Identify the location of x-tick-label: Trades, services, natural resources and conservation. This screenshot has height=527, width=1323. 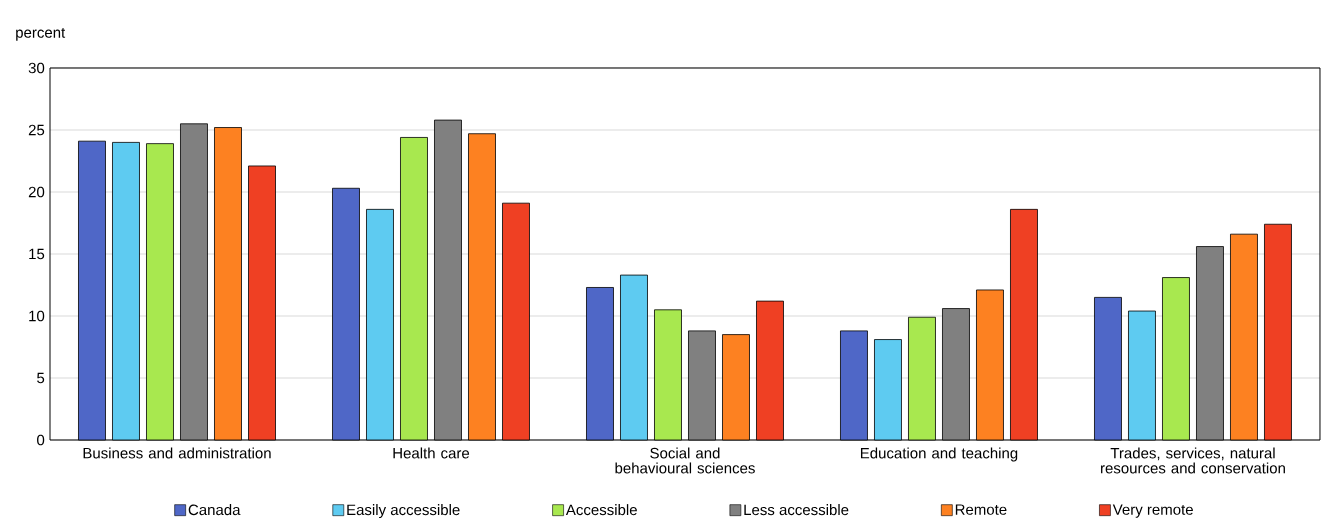
(1193, 460).